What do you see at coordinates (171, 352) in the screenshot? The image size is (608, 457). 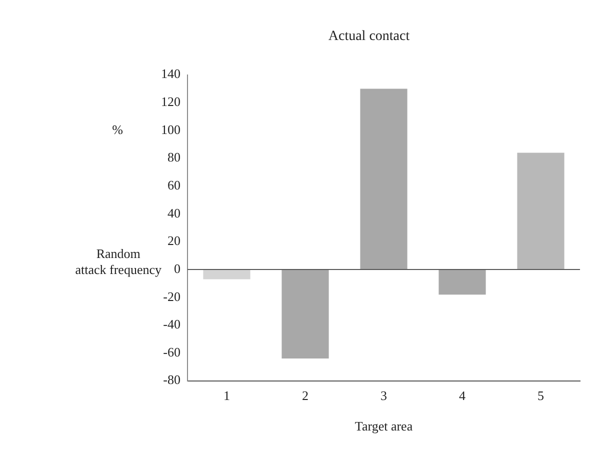 I see `y-tick-label: -60` at bounding box center [171, 352].